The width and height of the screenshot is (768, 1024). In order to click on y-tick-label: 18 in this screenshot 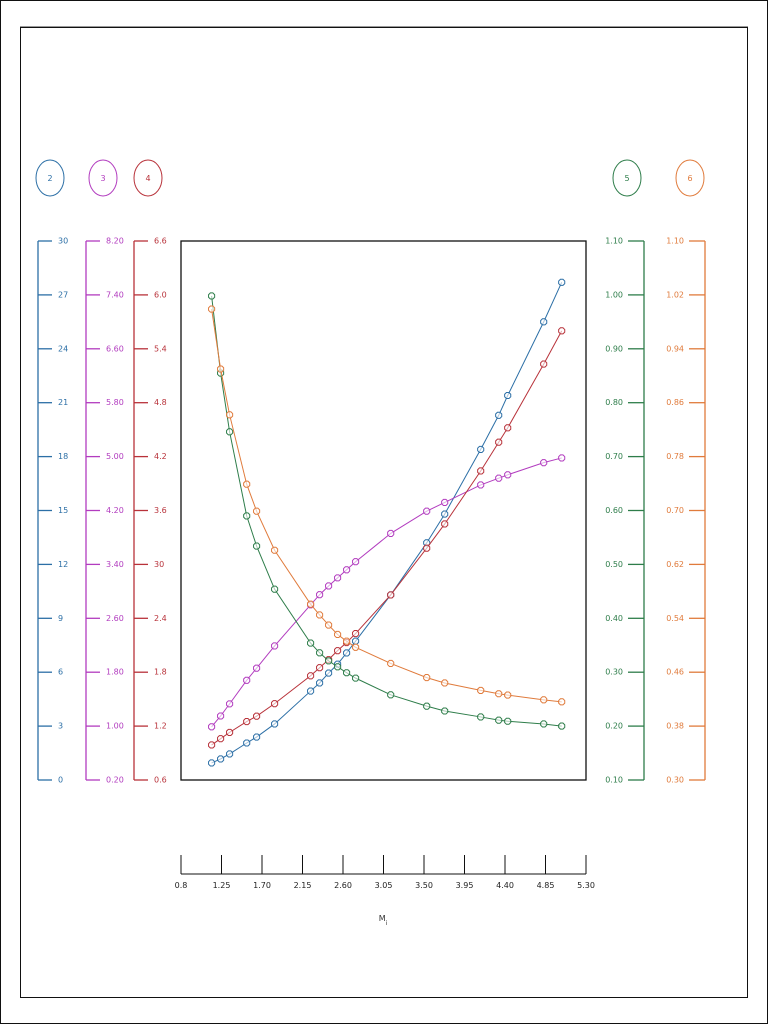, I will do `click(63, 456)`.